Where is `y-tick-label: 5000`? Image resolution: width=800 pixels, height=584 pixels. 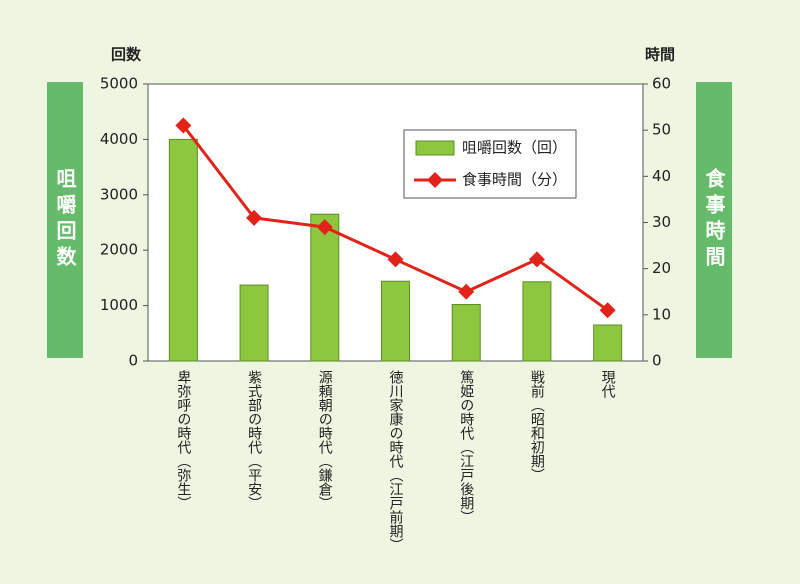 y-tick-label: 5000 is located at coordinates (119, 84).